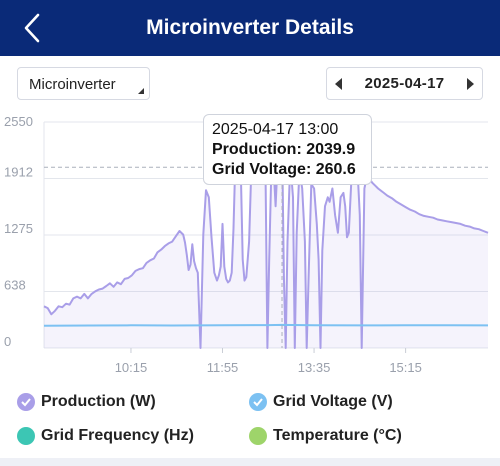 The width and height of the screenshot is (500, 466). I want to click on date-picker: 2025-04-17, so click(404, 83).